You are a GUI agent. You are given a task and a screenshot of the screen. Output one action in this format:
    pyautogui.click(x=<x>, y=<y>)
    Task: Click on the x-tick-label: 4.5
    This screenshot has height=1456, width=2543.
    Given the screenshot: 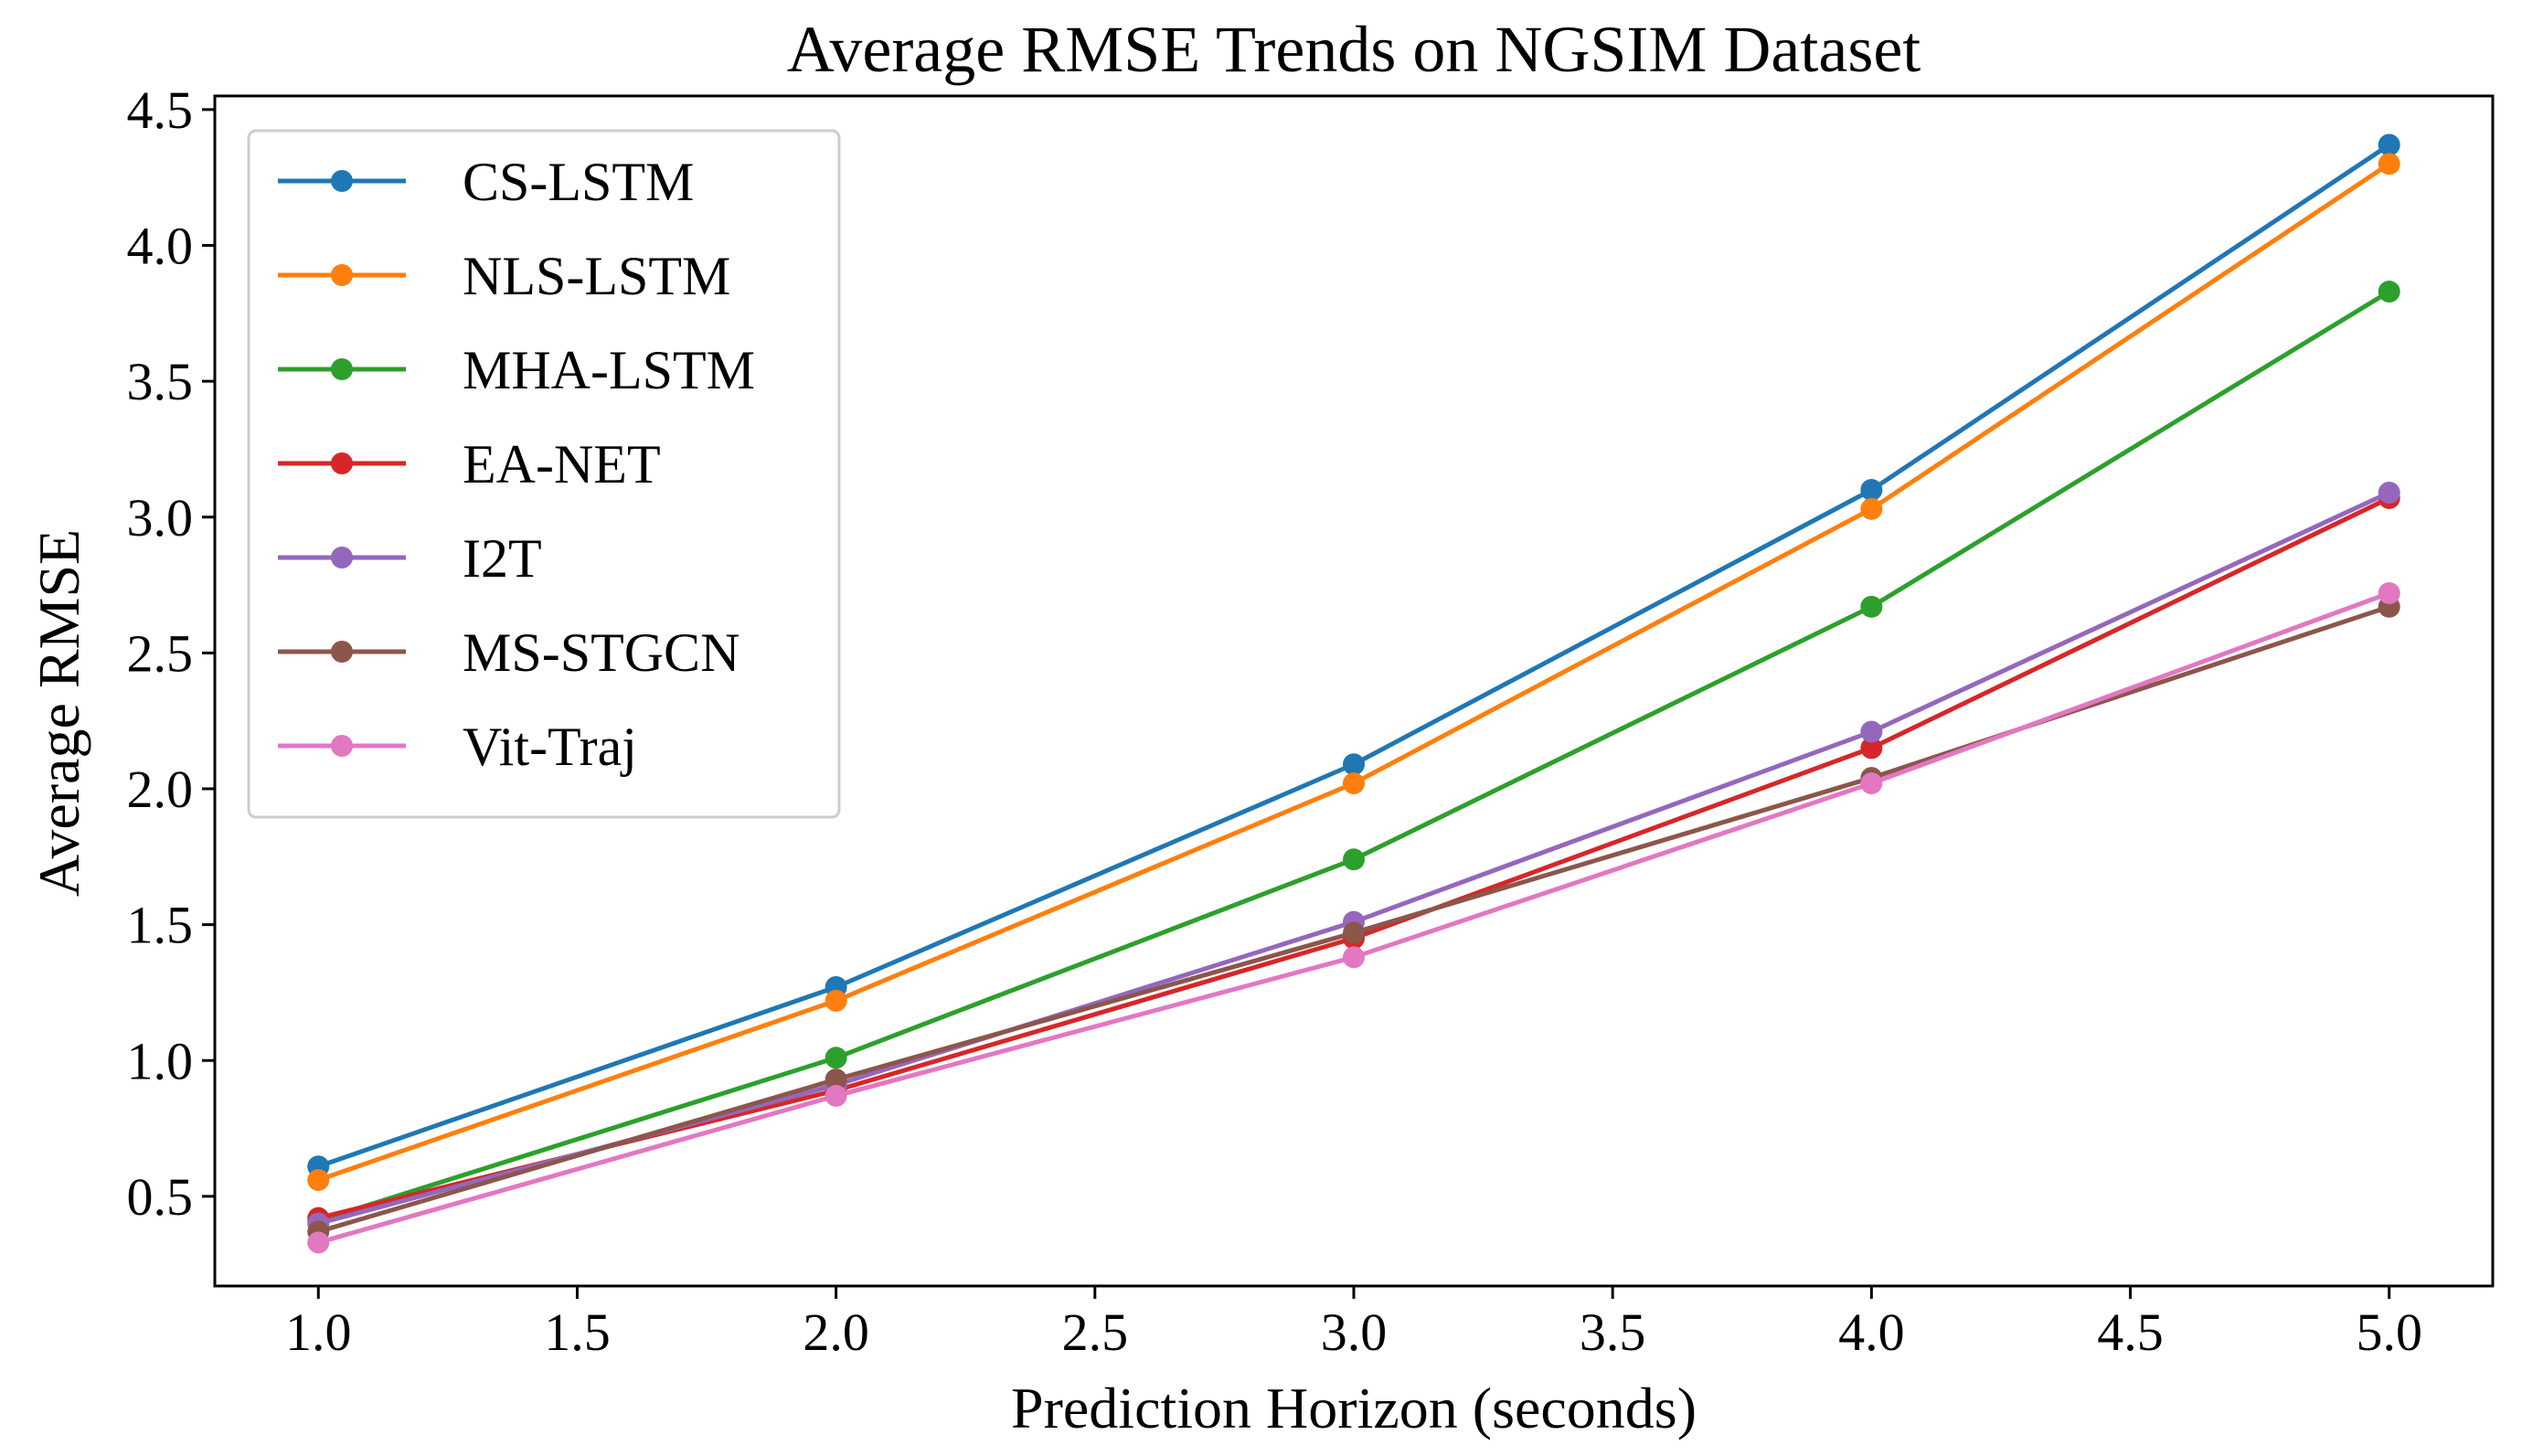 What is the action you would take?
    pyautogui.click(x=2130, y=1332)
    